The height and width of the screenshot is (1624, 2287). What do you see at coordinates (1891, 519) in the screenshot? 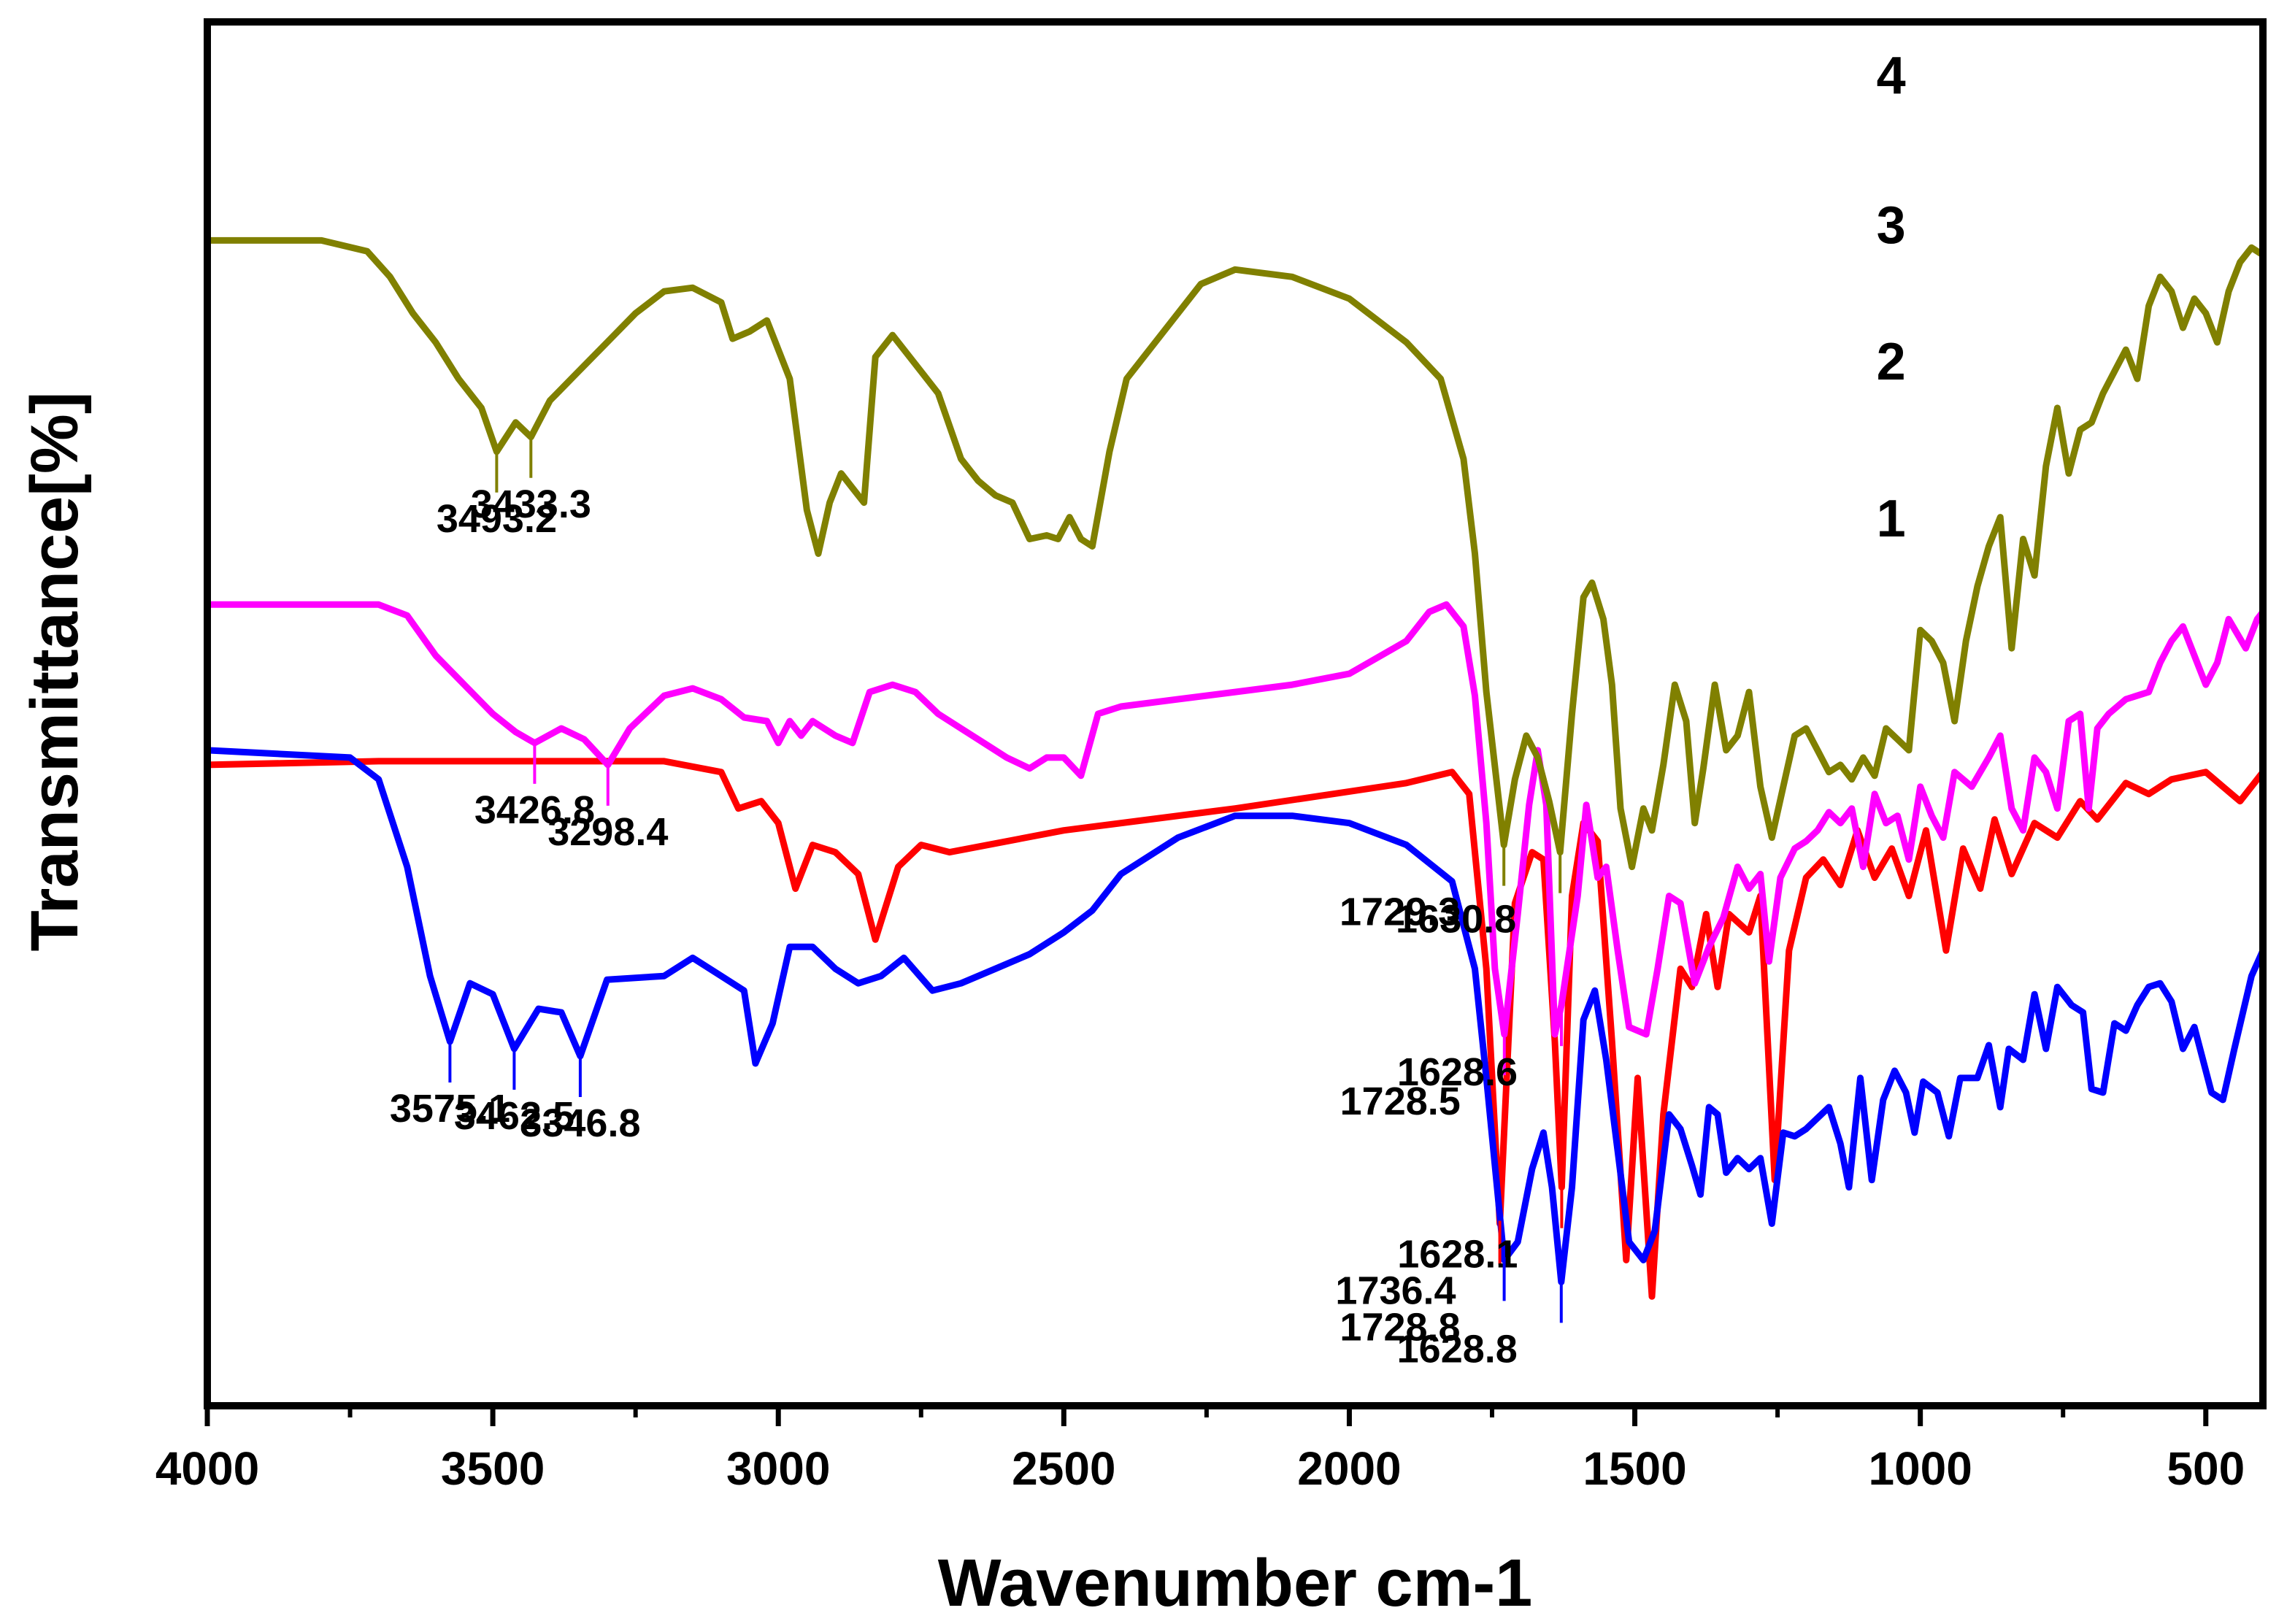
I see `series-label-1: 1` at bounding box center [1891, 519].